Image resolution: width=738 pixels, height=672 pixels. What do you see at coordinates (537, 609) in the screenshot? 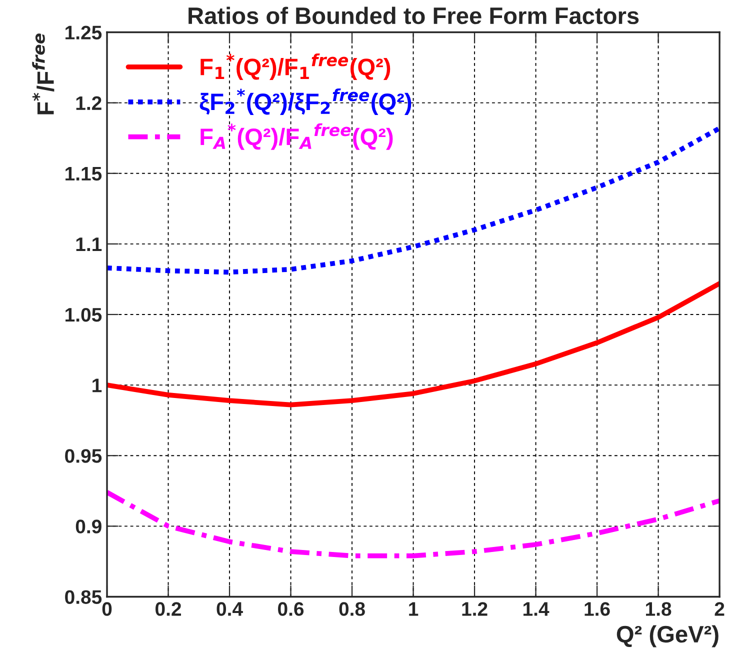
I see `x-tick-label: 1.4` at bounding box center [537, 609].